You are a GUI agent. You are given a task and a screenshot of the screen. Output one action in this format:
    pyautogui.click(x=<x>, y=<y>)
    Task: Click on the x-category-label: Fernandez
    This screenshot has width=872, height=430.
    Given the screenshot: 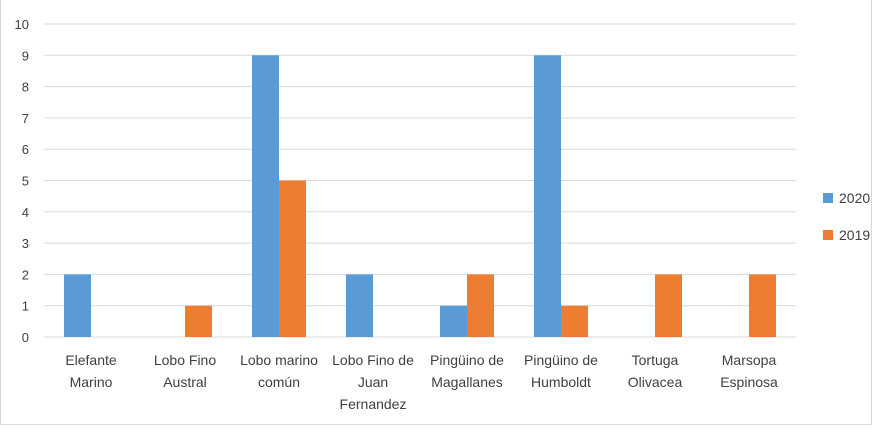 What is the action you would take?
    pyautogui.click(x=373, y=404)
    